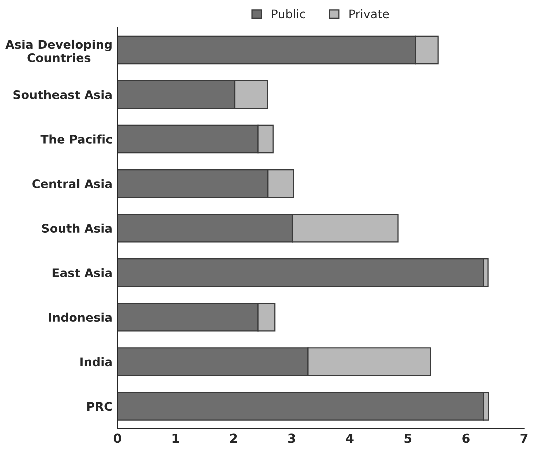 This screenshot has height=466, width=535. I want to click on y-tick-label: East Asia, so click(82, 273).